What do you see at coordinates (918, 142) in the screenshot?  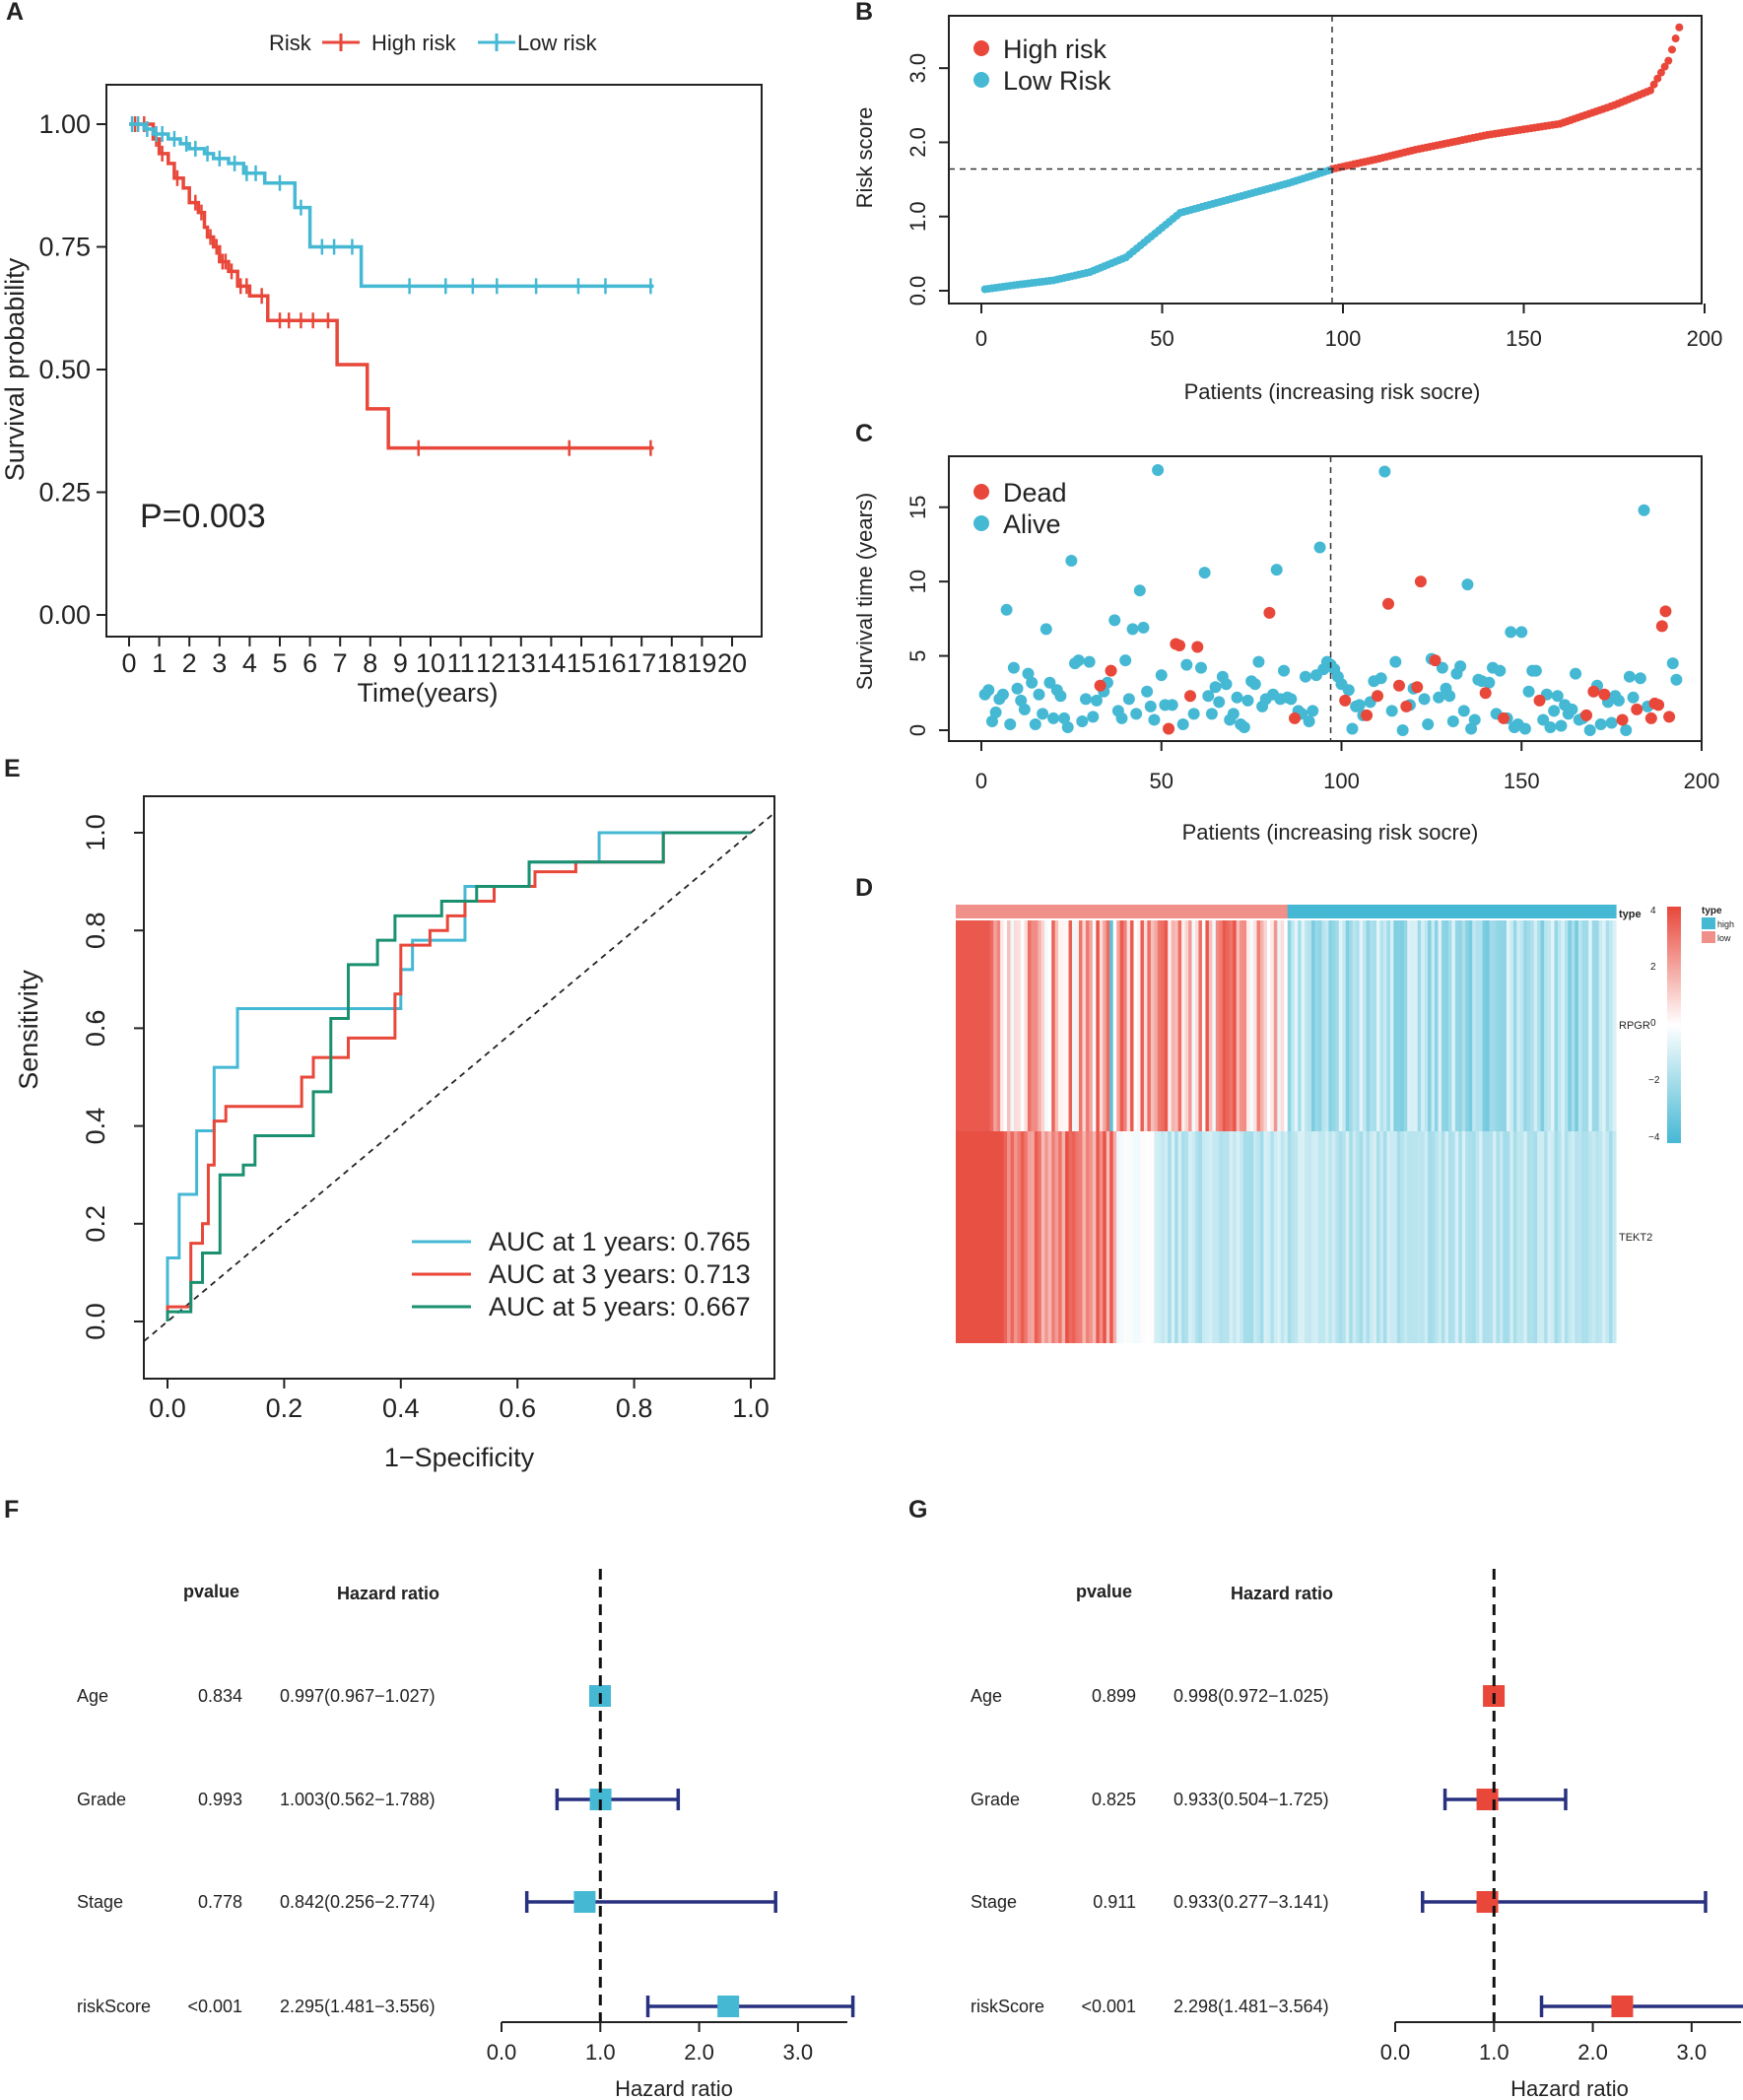 I see `risk-y-tick-label: 2.0` at bounding box center [918, 142].